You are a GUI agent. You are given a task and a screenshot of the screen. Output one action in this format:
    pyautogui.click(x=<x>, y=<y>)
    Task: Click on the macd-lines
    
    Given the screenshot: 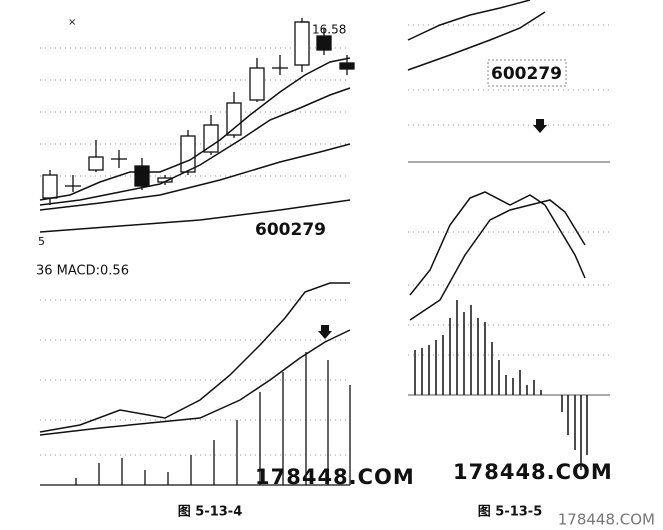 What is the action you would take?
    pyautogui.click(x=195, y=359)
    